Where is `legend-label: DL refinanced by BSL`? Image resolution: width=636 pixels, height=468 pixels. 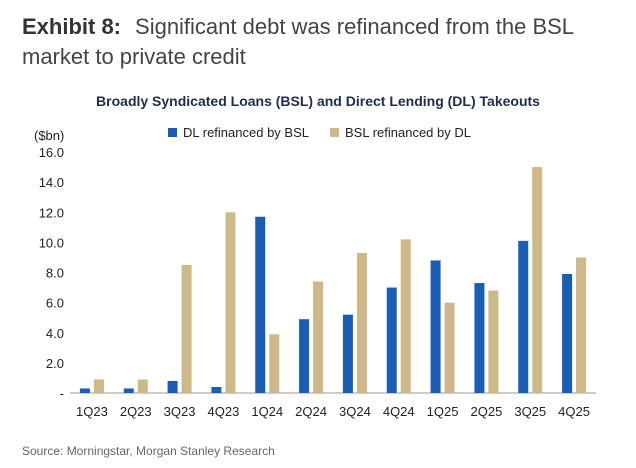
legend-label: DL refinanced by BSL is located at coordinates (246, 132).